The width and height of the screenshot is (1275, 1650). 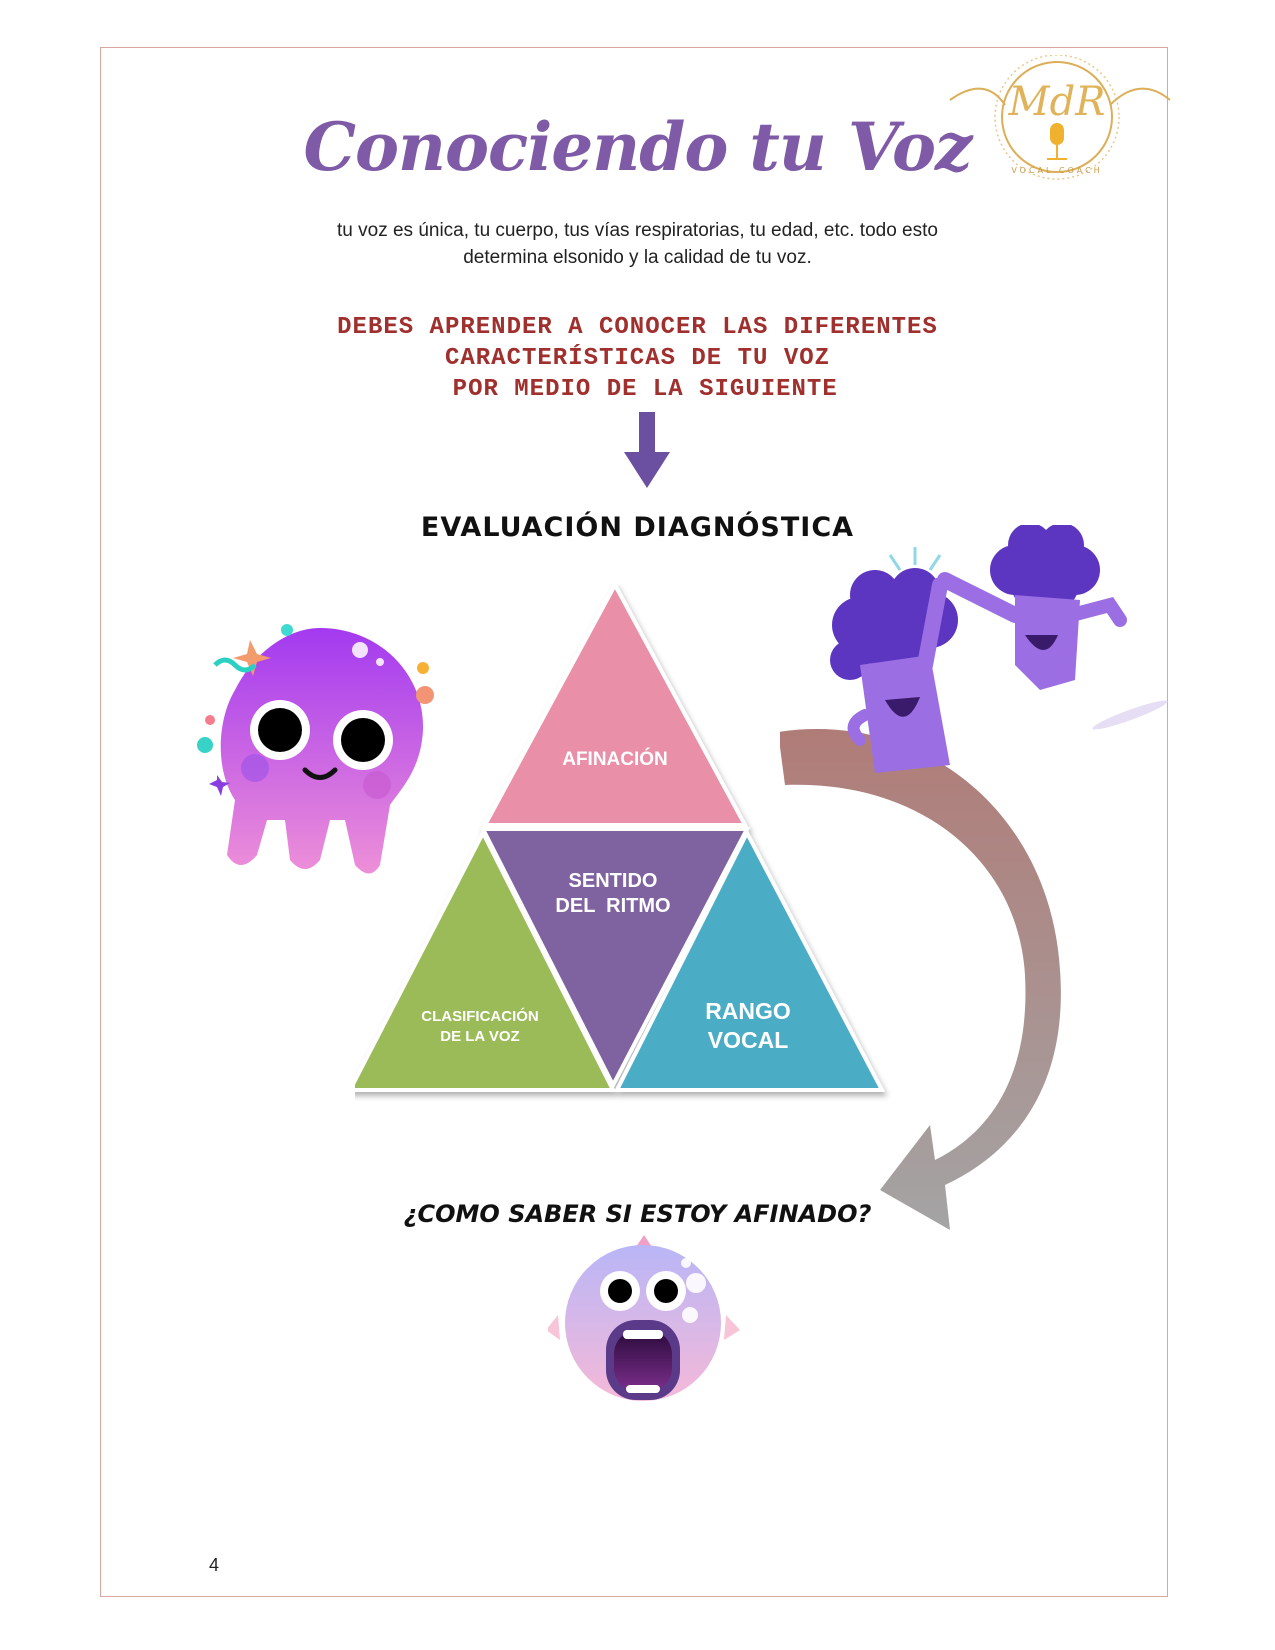 What do you see at coordinates (637, 527) in the screenshot?
I see `section-heading: EVALUACIÓN DIAGNÓSTICA` at bounding box center [637, 527].